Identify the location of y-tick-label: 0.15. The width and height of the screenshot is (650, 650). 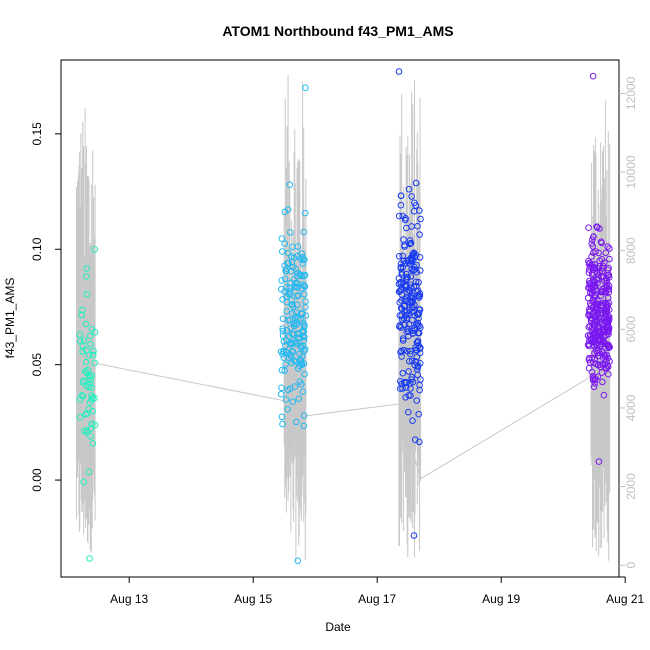
(37, 134).